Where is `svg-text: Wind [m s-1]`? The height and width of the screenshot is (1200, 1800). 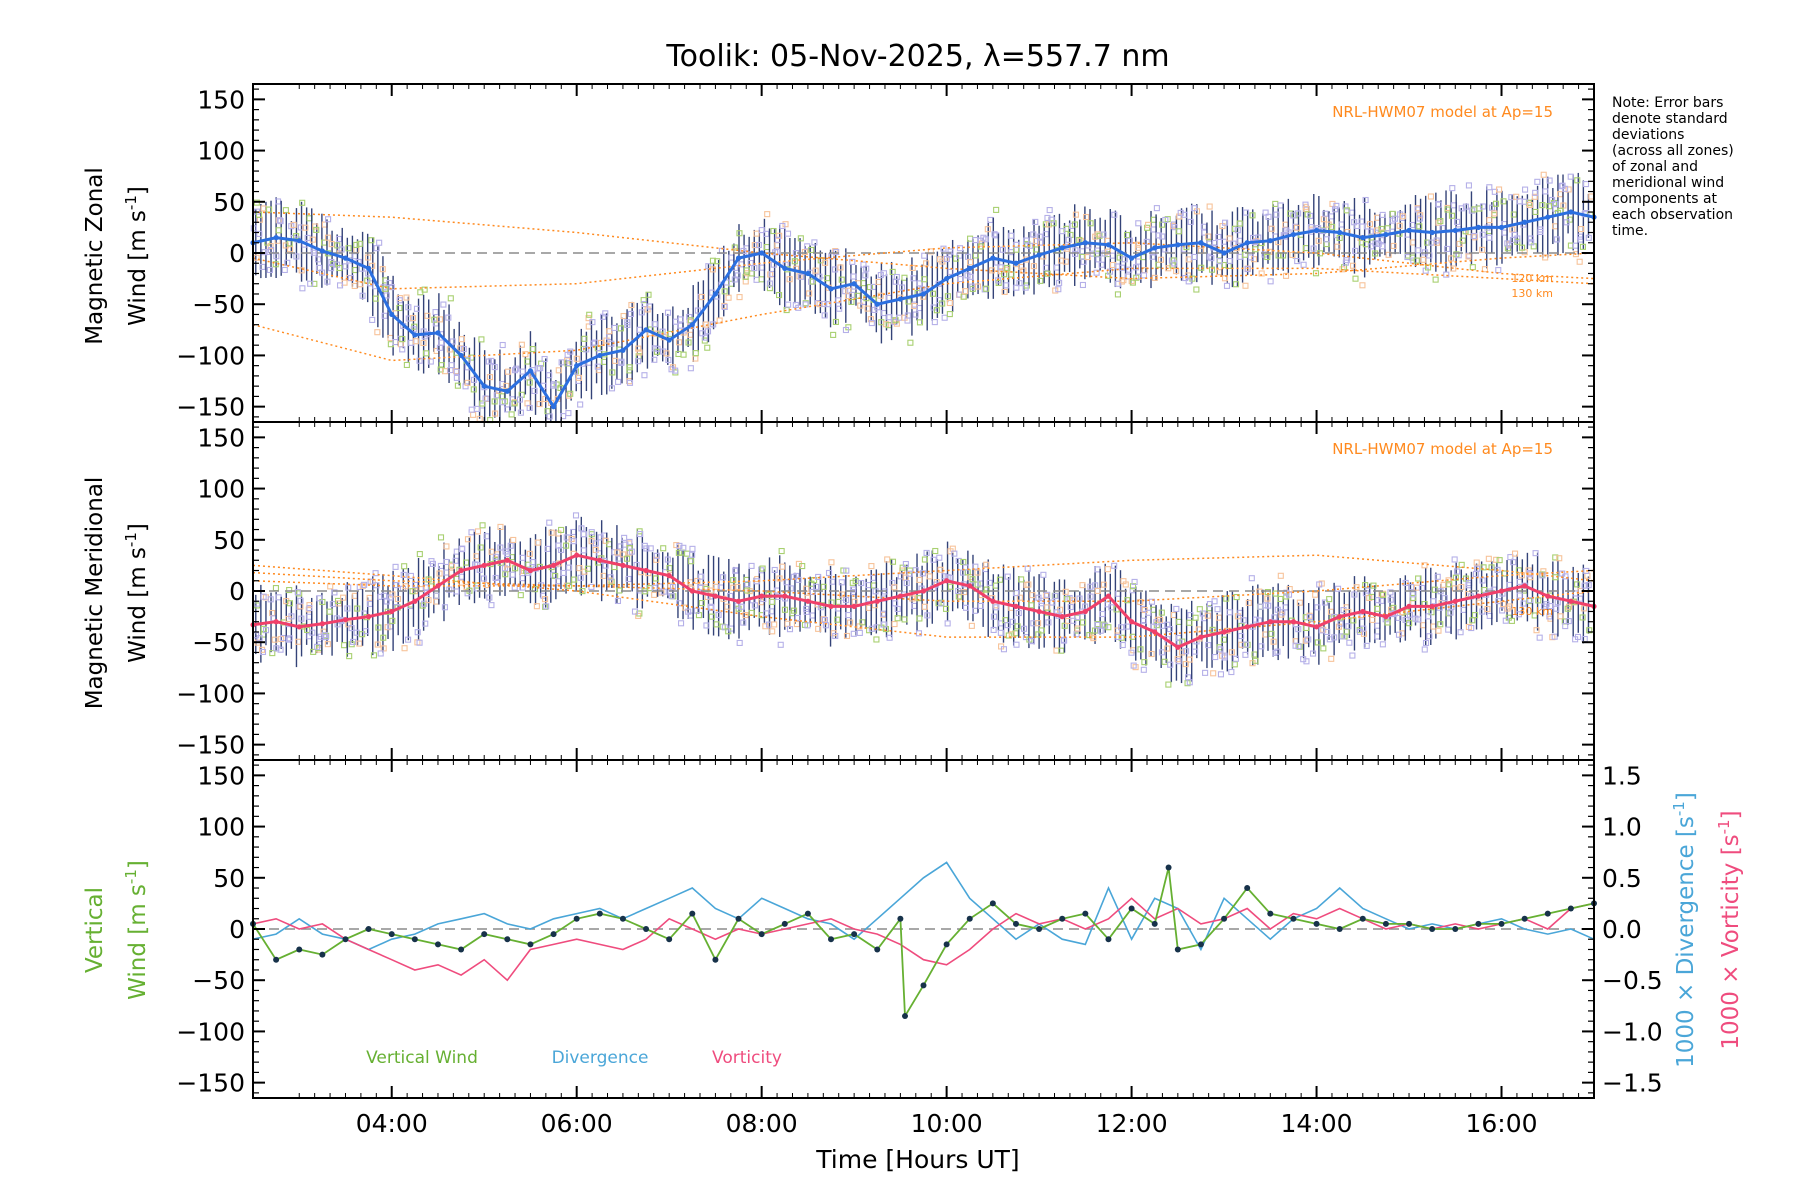
svg-text: Wind [m s-1] is located at coordinates (136, 593).